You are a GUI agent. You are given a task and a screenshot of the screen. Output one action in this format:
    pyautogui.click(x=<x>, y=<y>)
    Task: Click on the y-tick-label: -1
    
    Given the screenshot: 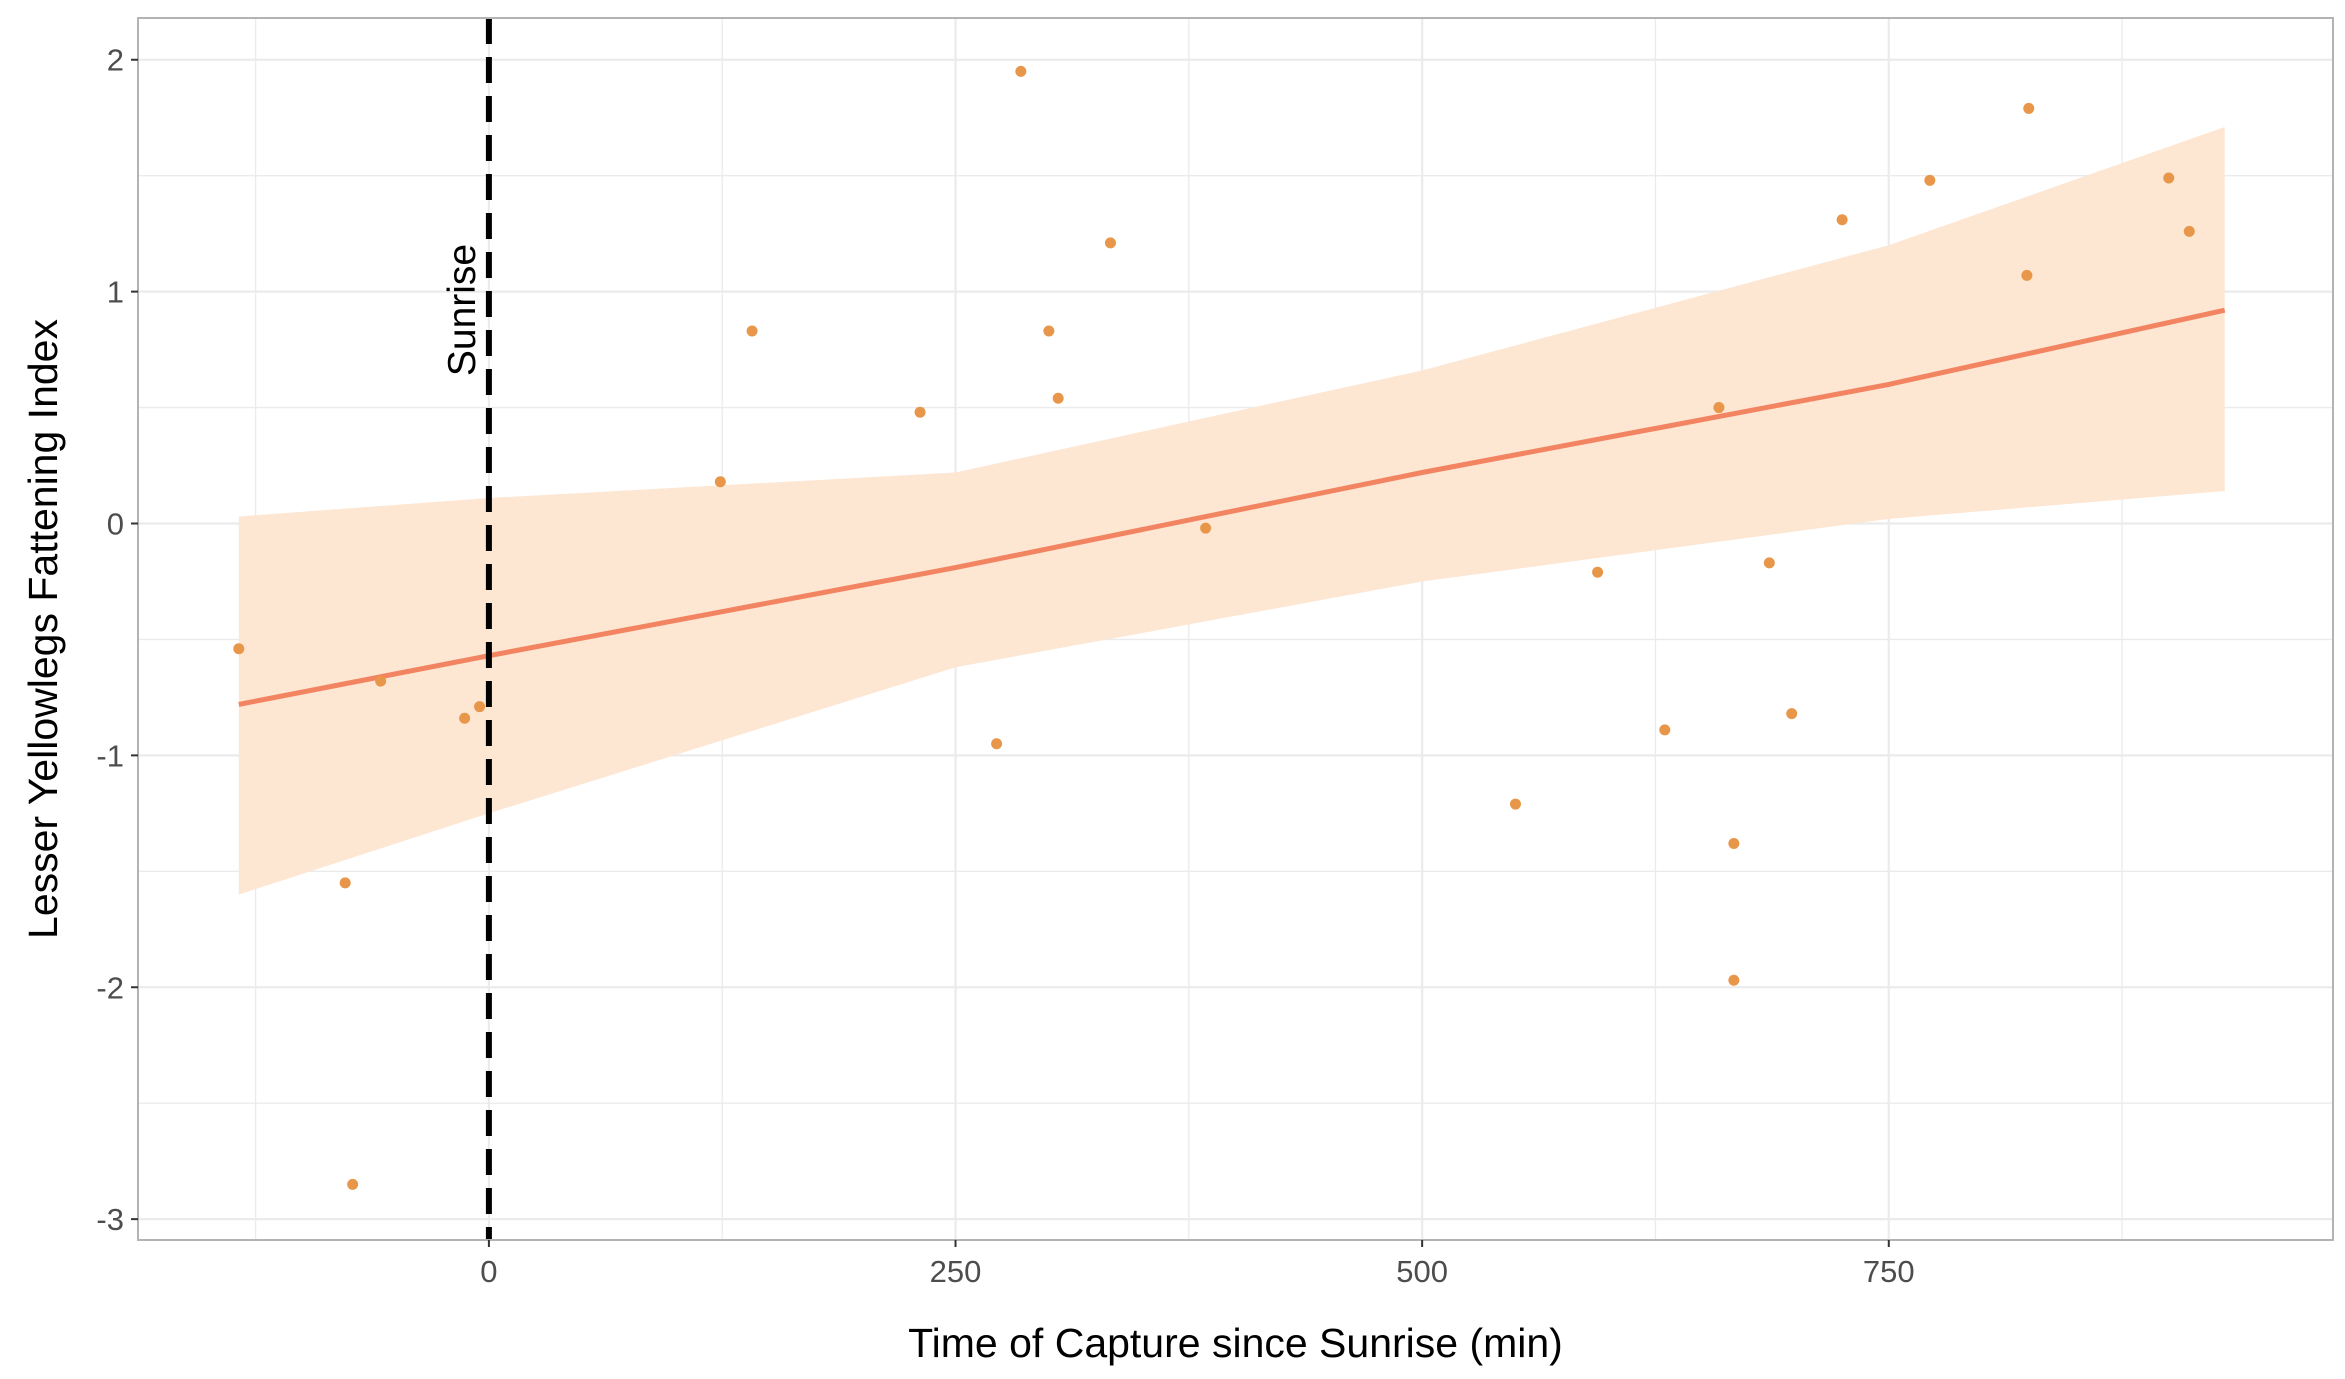 What is the action you would take?
    pyautogui.click(x=110, y=755)
    